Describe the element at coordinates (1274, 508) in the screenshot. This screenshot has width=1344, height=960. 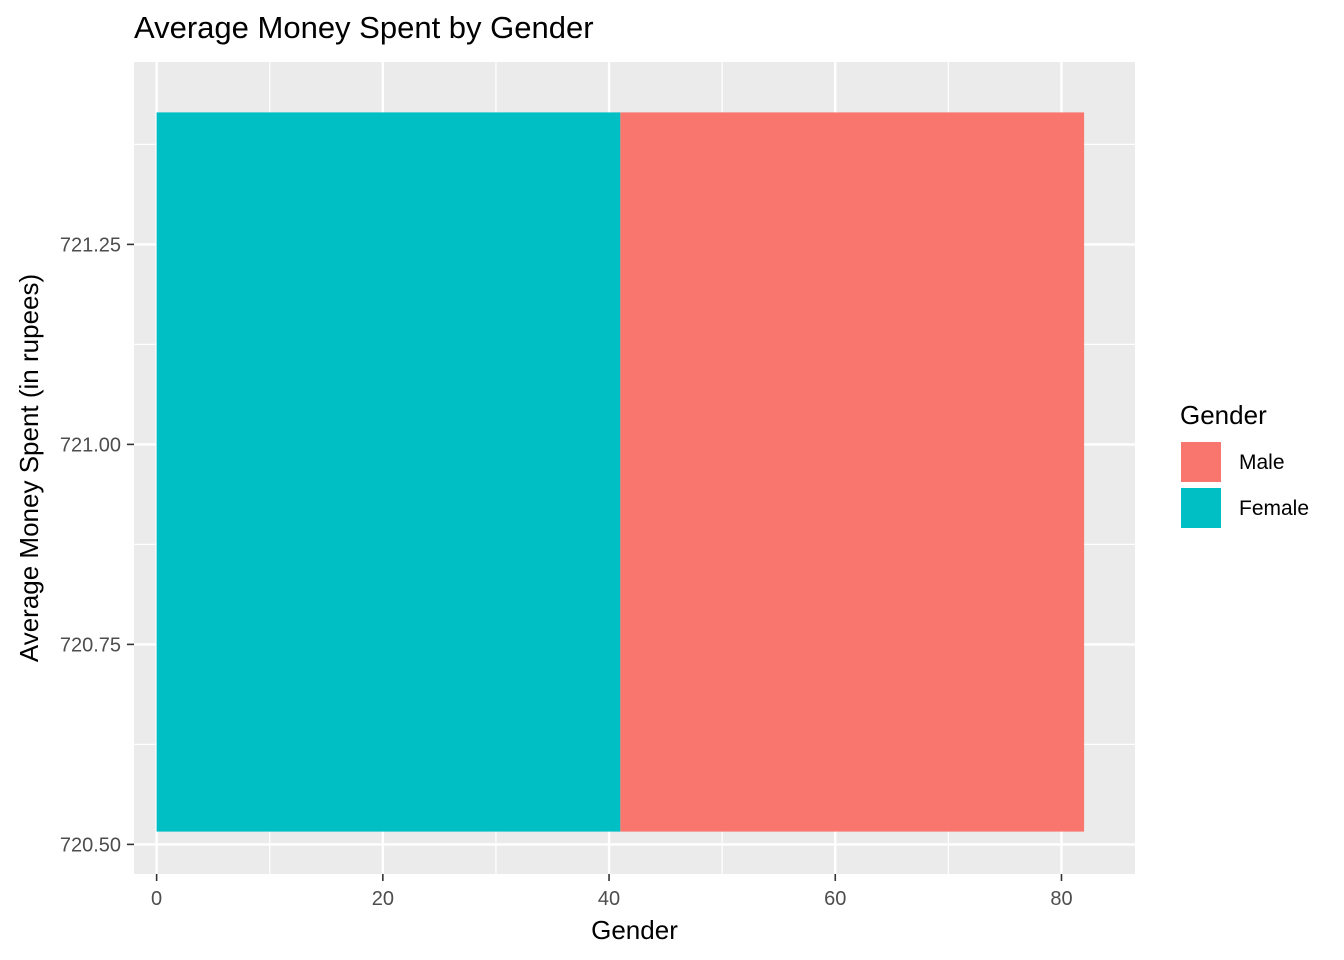
I see `legend-label-female: Female` at that location.